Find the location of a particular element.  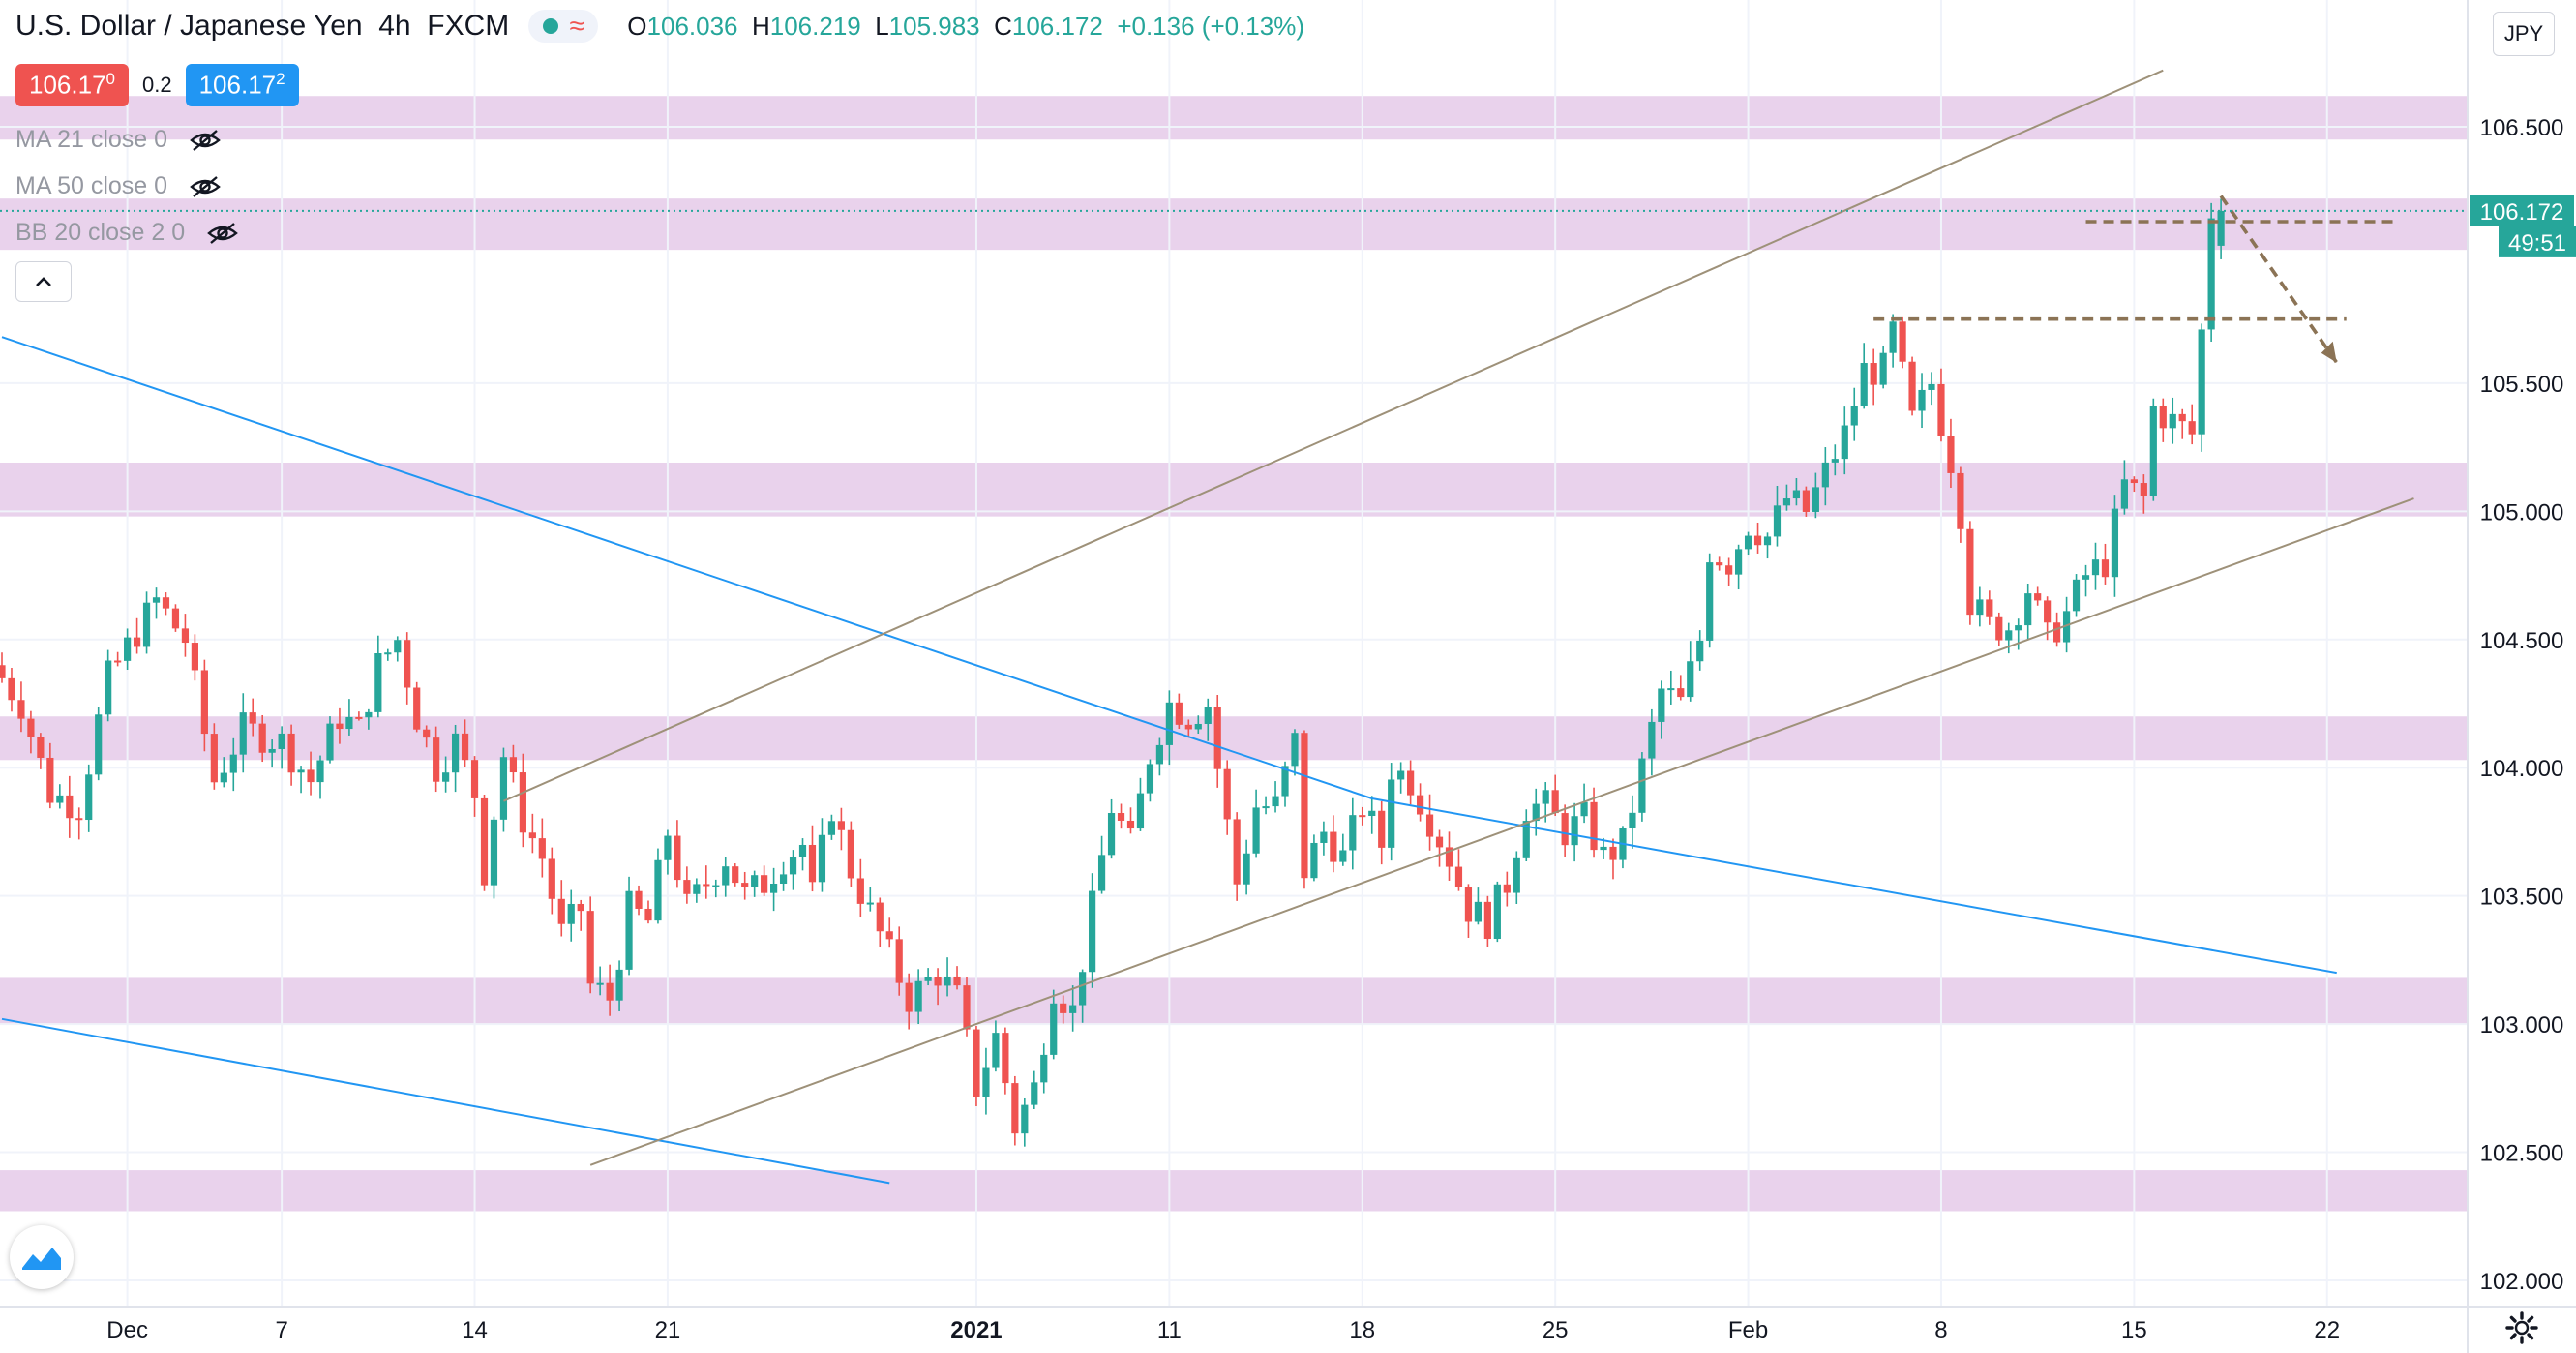

trendline-upper-extension is located at coordinates (1854, 886).